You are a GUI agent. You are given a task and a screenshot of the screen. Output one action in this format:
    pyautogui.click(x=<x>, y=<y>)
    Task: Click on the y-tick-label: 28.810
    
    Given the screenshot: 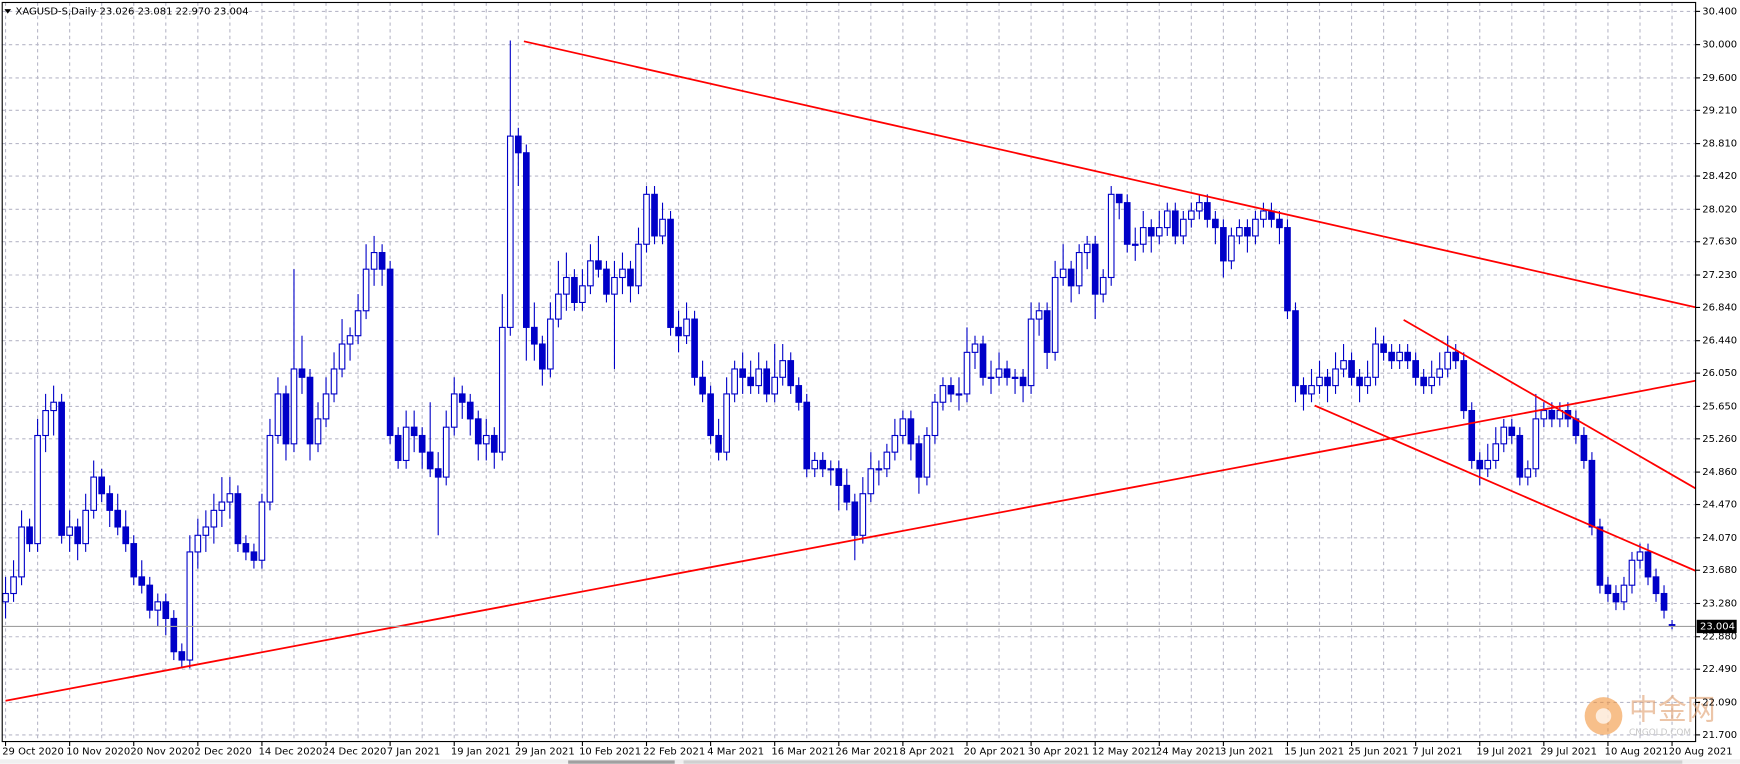 What is the action you would take?
    pyautogui.click(x=1719, y=144)
    